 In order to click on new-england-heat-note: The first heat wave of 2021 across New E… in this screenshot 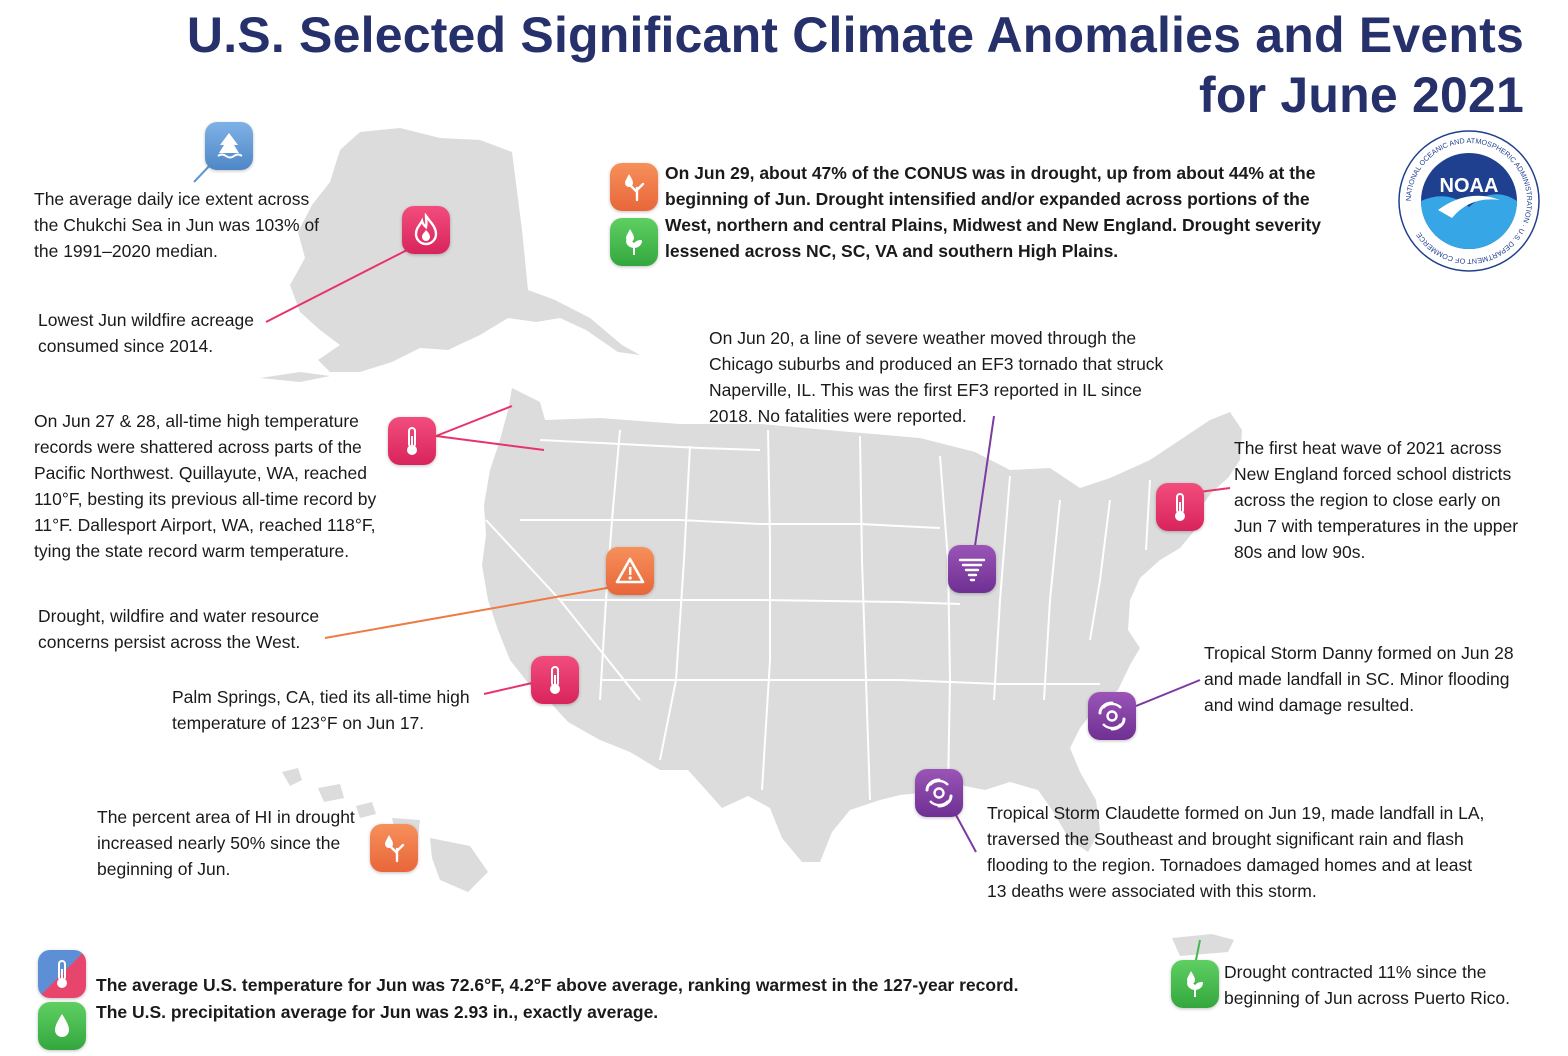, I will do `click(1376, 500)`.